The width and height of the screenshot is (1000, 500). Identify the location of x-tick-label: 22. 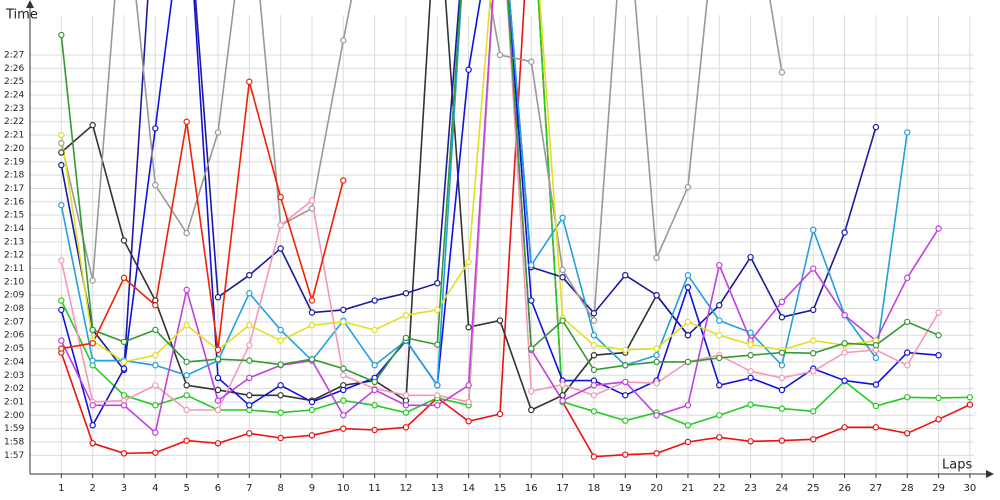
(719, 488).